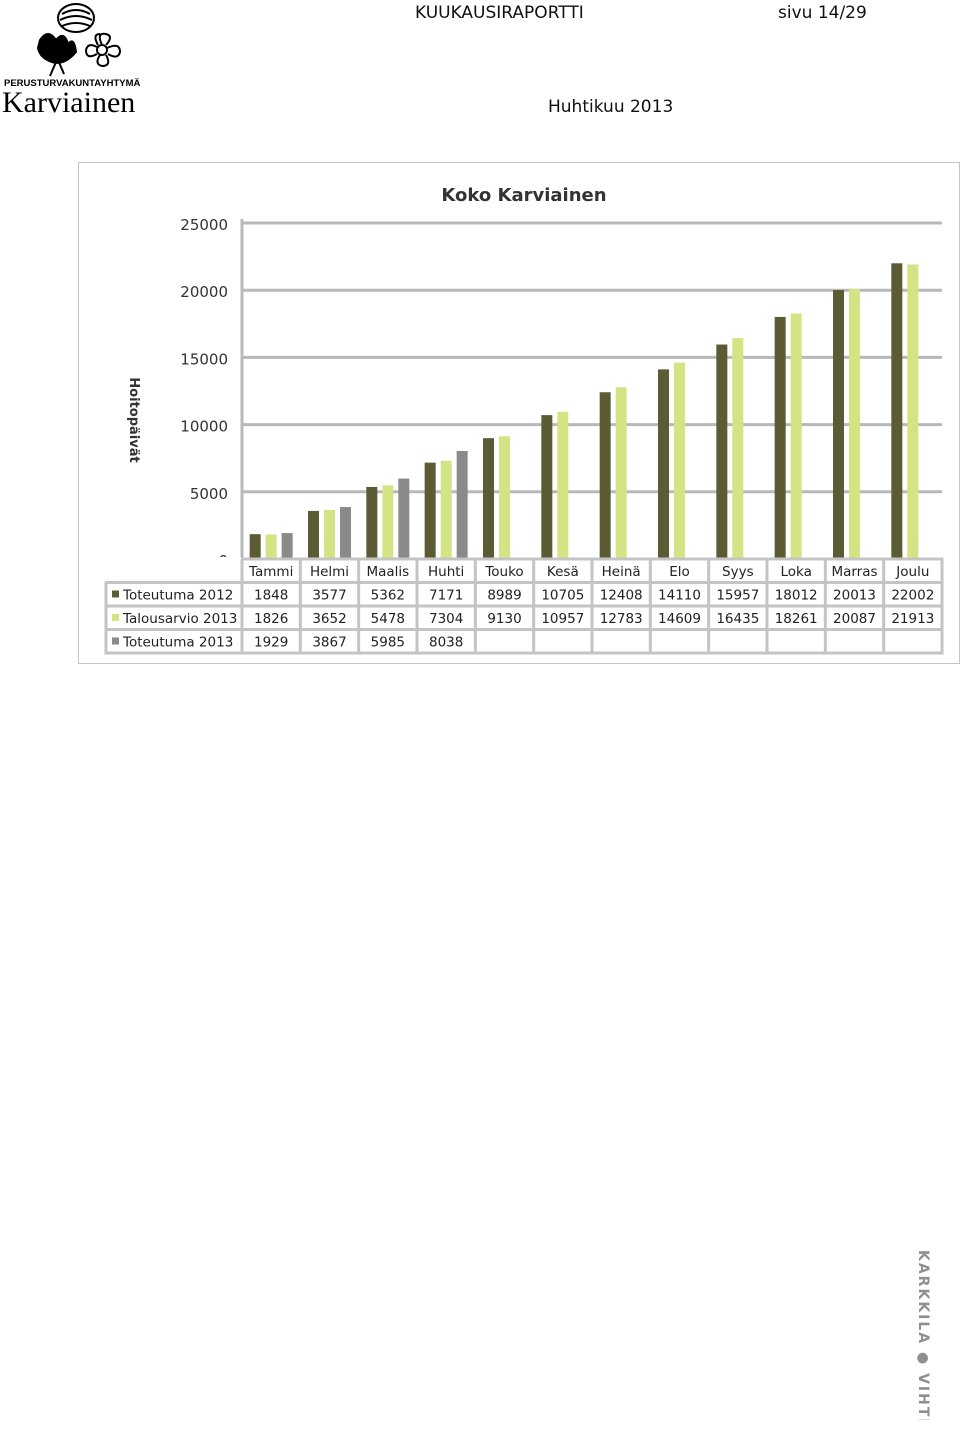  What do you see at coordinates (270, 572) in the screenshot?
I see `x-tick-label: Tammi` at bounding box center [270, 572].